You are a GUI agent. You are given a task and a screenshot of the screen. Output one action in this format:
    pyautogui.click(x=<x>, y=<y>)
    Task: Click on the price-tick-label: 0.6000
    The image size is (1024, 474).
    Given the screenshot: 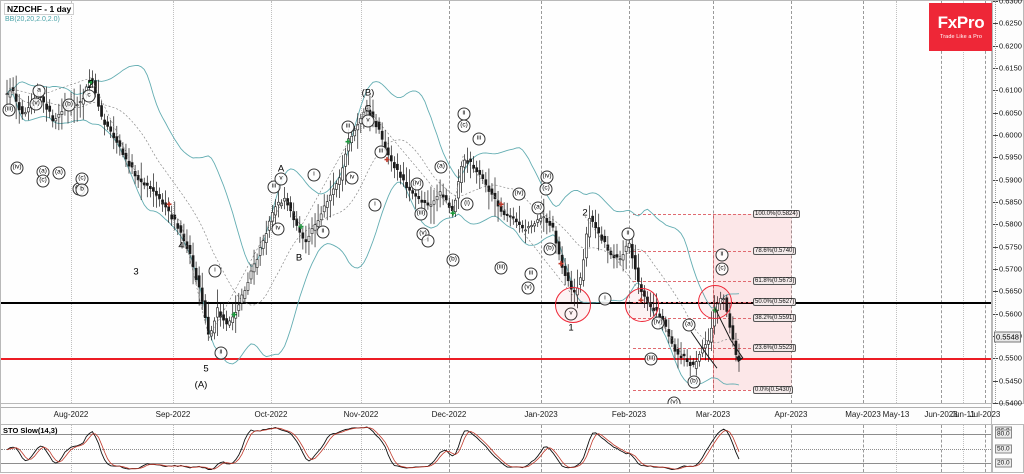 What is the action you would take?
    pyautogui.click(x=1010, y=135)
    